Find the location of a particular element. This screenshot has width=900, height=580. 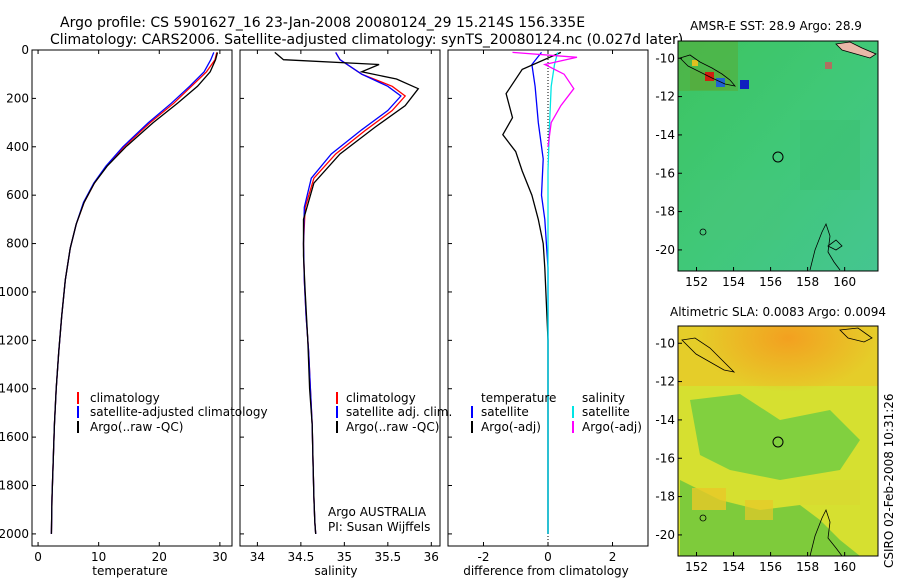

series-line-climatology is located at coordinates (354, 293).